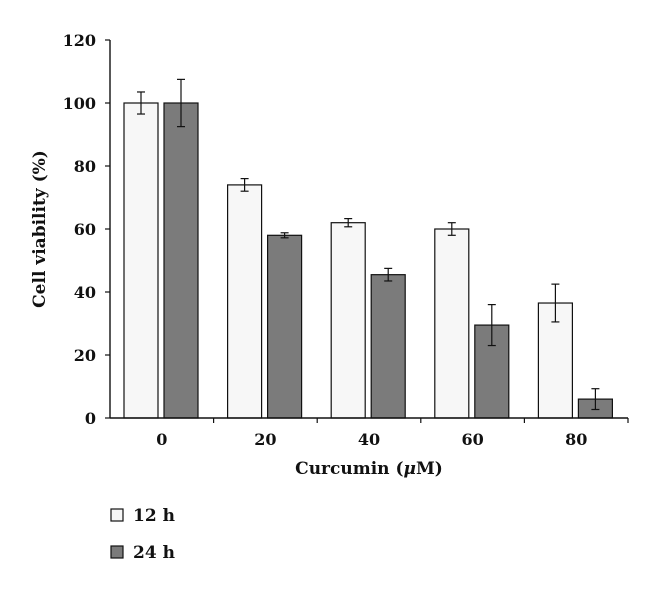  I want to click on x-tick-label-80: 80, so click(576, 439).